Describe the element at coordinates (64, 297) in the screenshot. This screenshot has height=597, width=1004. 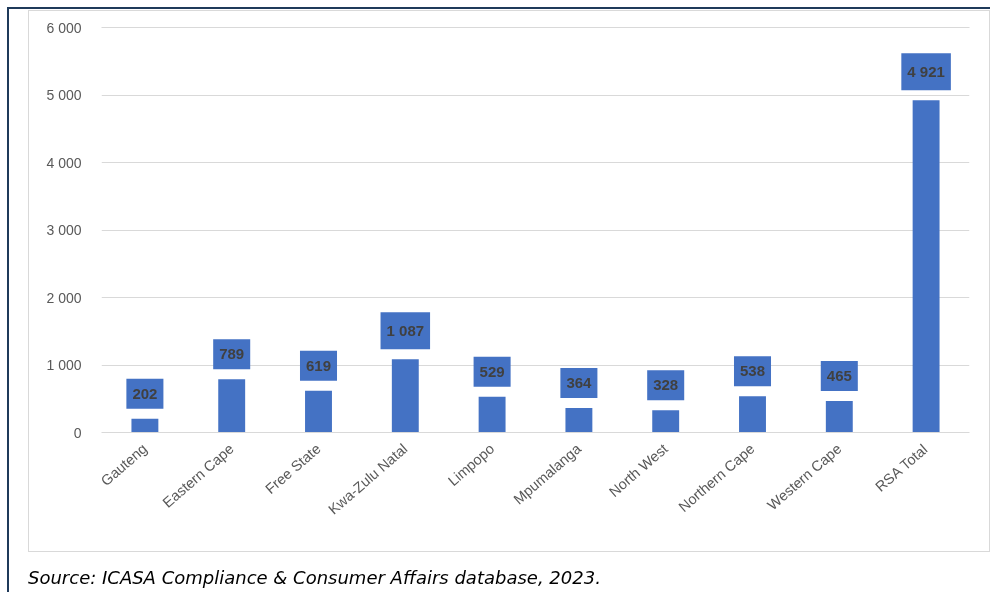
I see `y-tick-label: 2 000` at that location.